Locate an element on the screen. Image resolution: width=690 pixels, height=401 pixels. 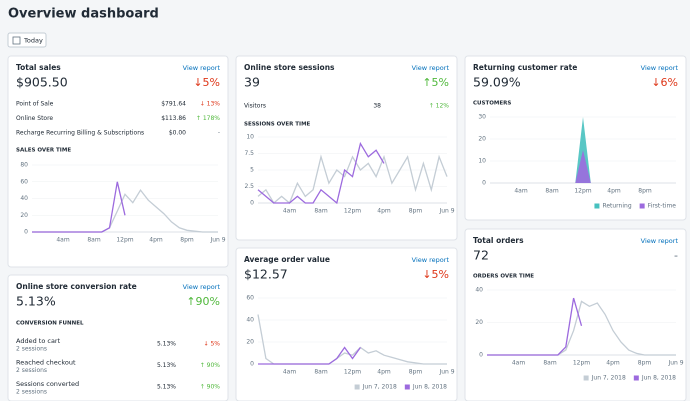
row-change: ↑ 12% is located at coordinates (439, 106).